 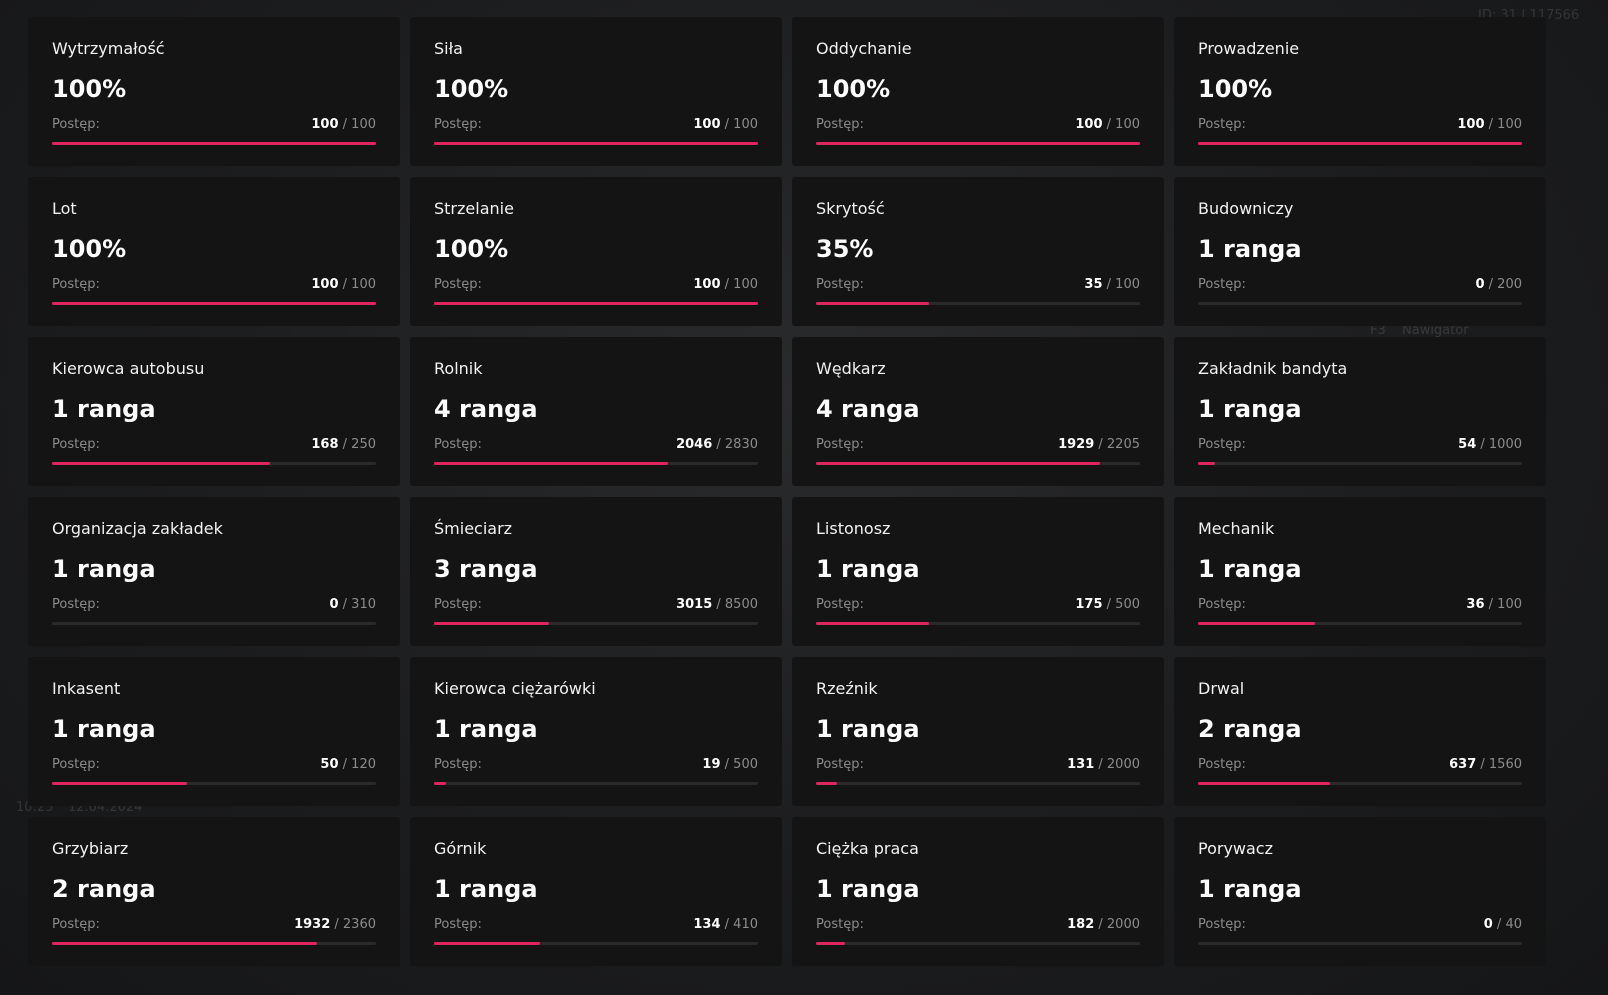 I want to click on skill-name: Wędkarz, so click(x=851, y=368).